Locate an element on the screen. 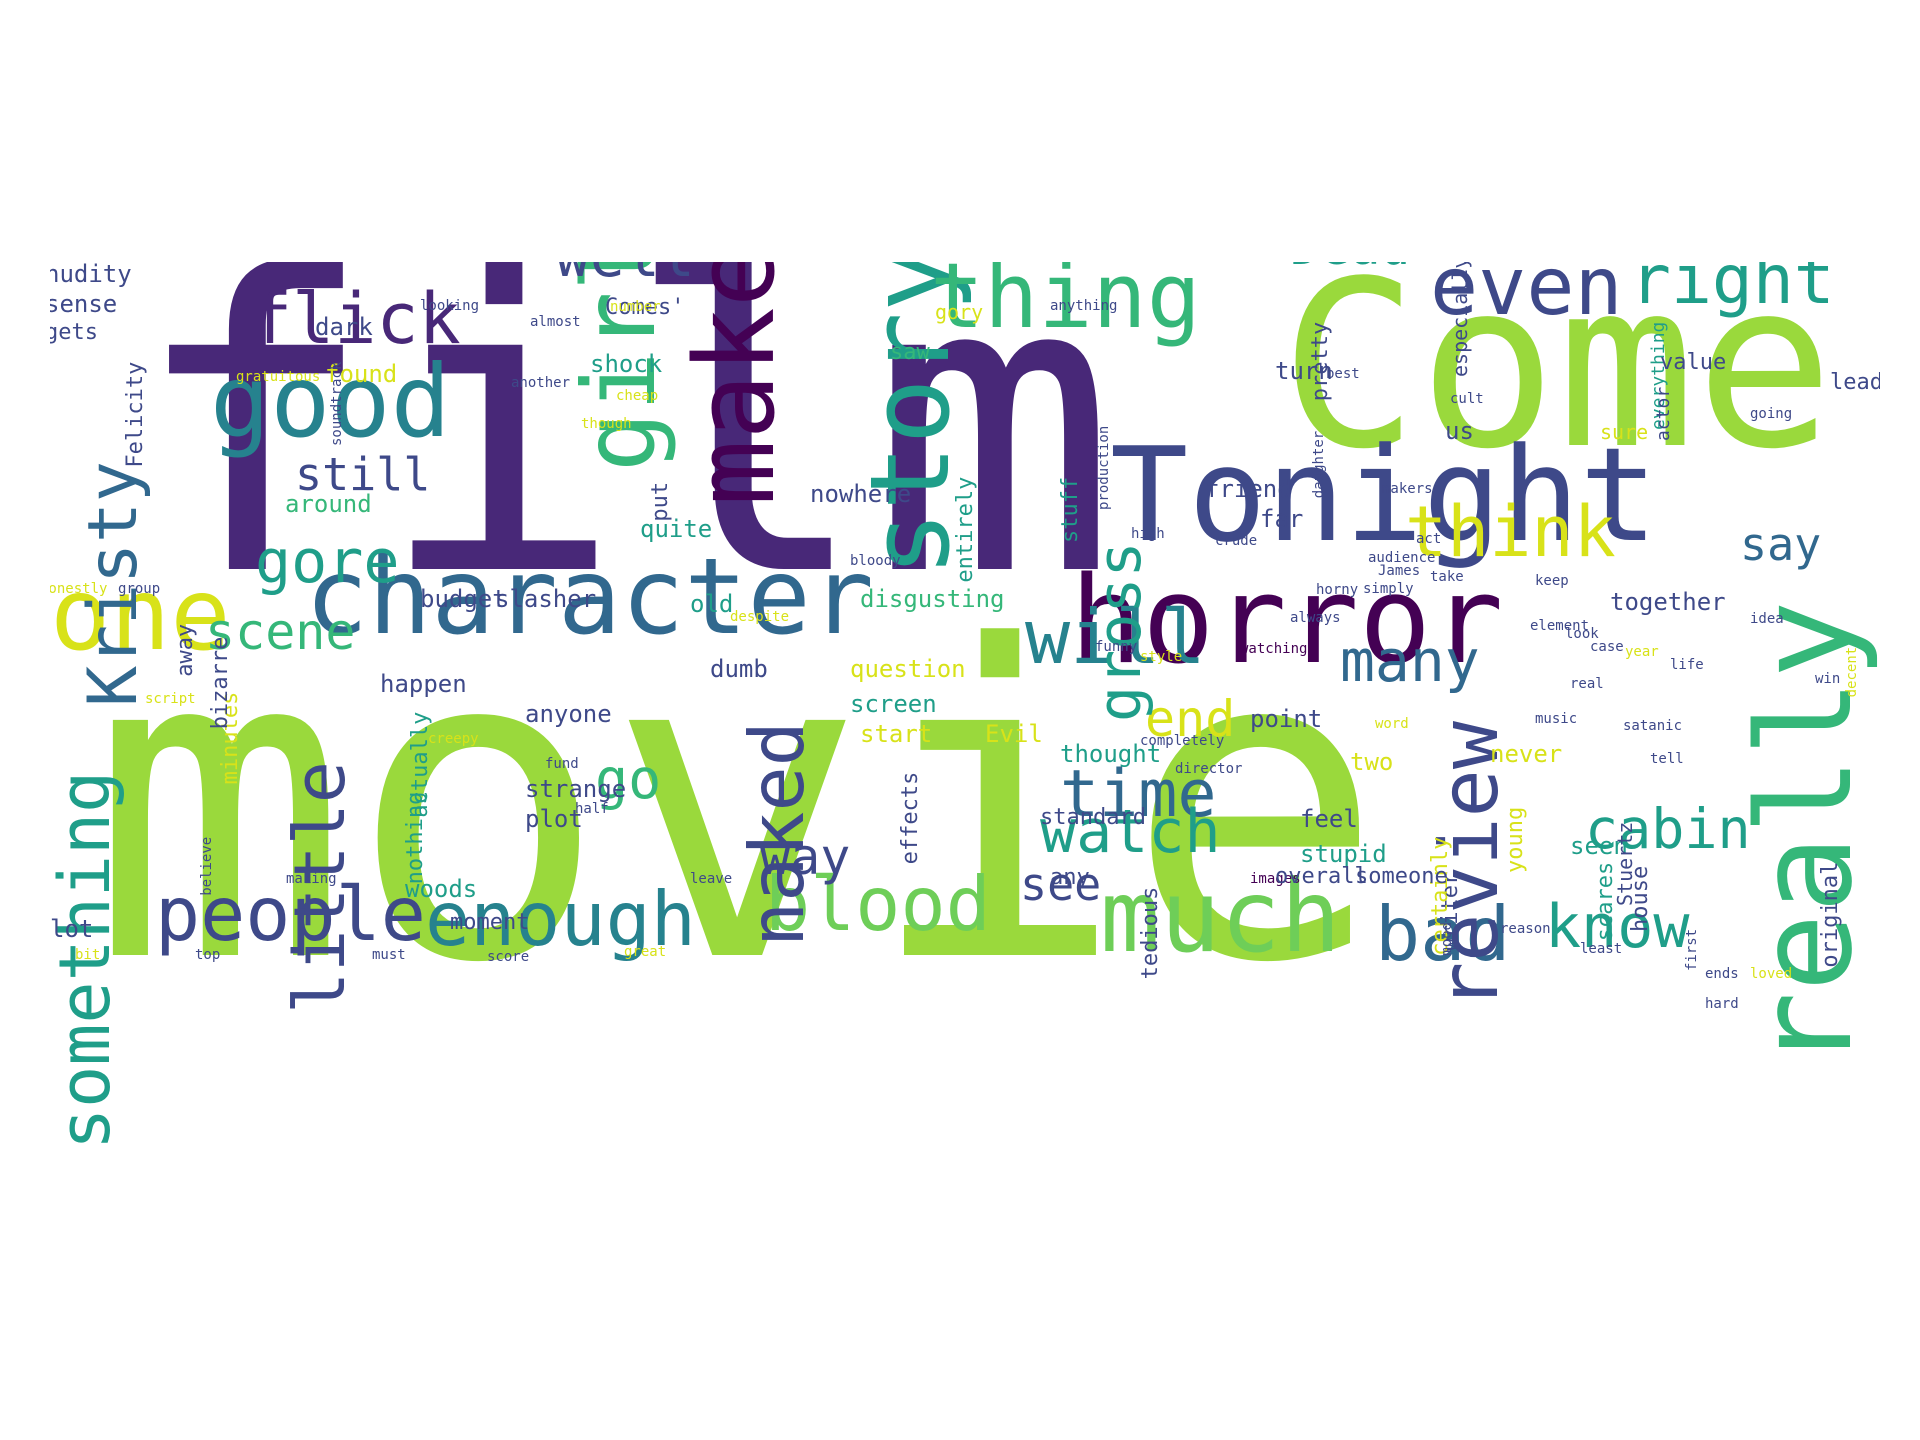 The height and width of the screenshot is (1440, 1920). cloud-word-ends: ends is located at coordinates (1722, 974).